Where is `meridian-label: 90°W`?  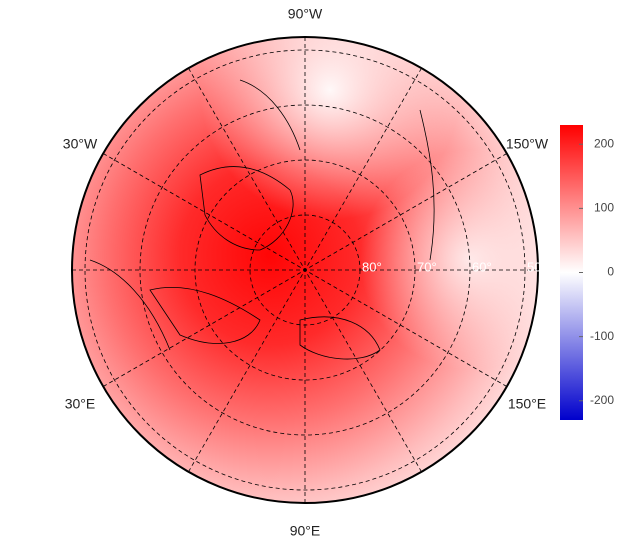
meridian-label: 90°W is located at coordinates (305, 14).